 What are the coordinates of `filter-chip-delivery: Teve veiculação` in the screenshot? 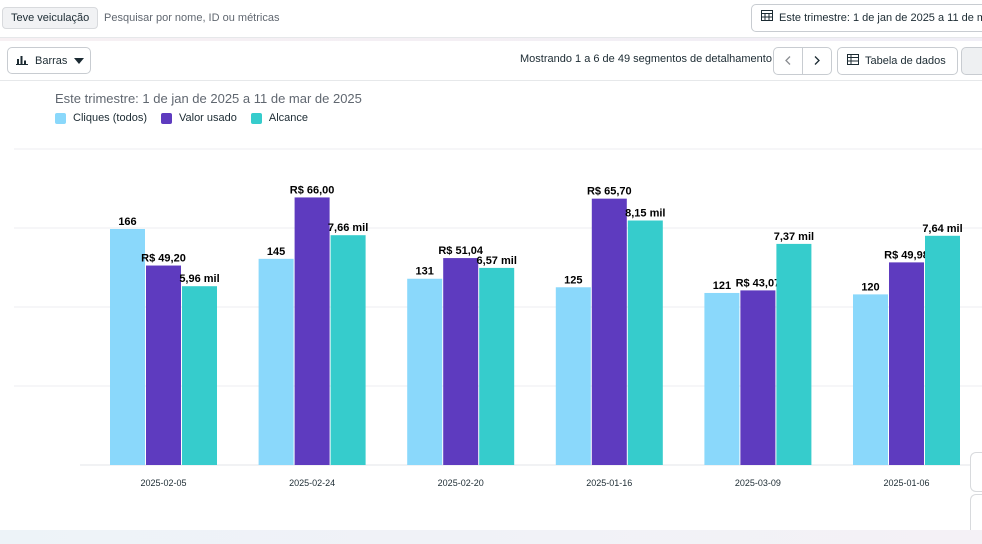 It's located at (50, 18).